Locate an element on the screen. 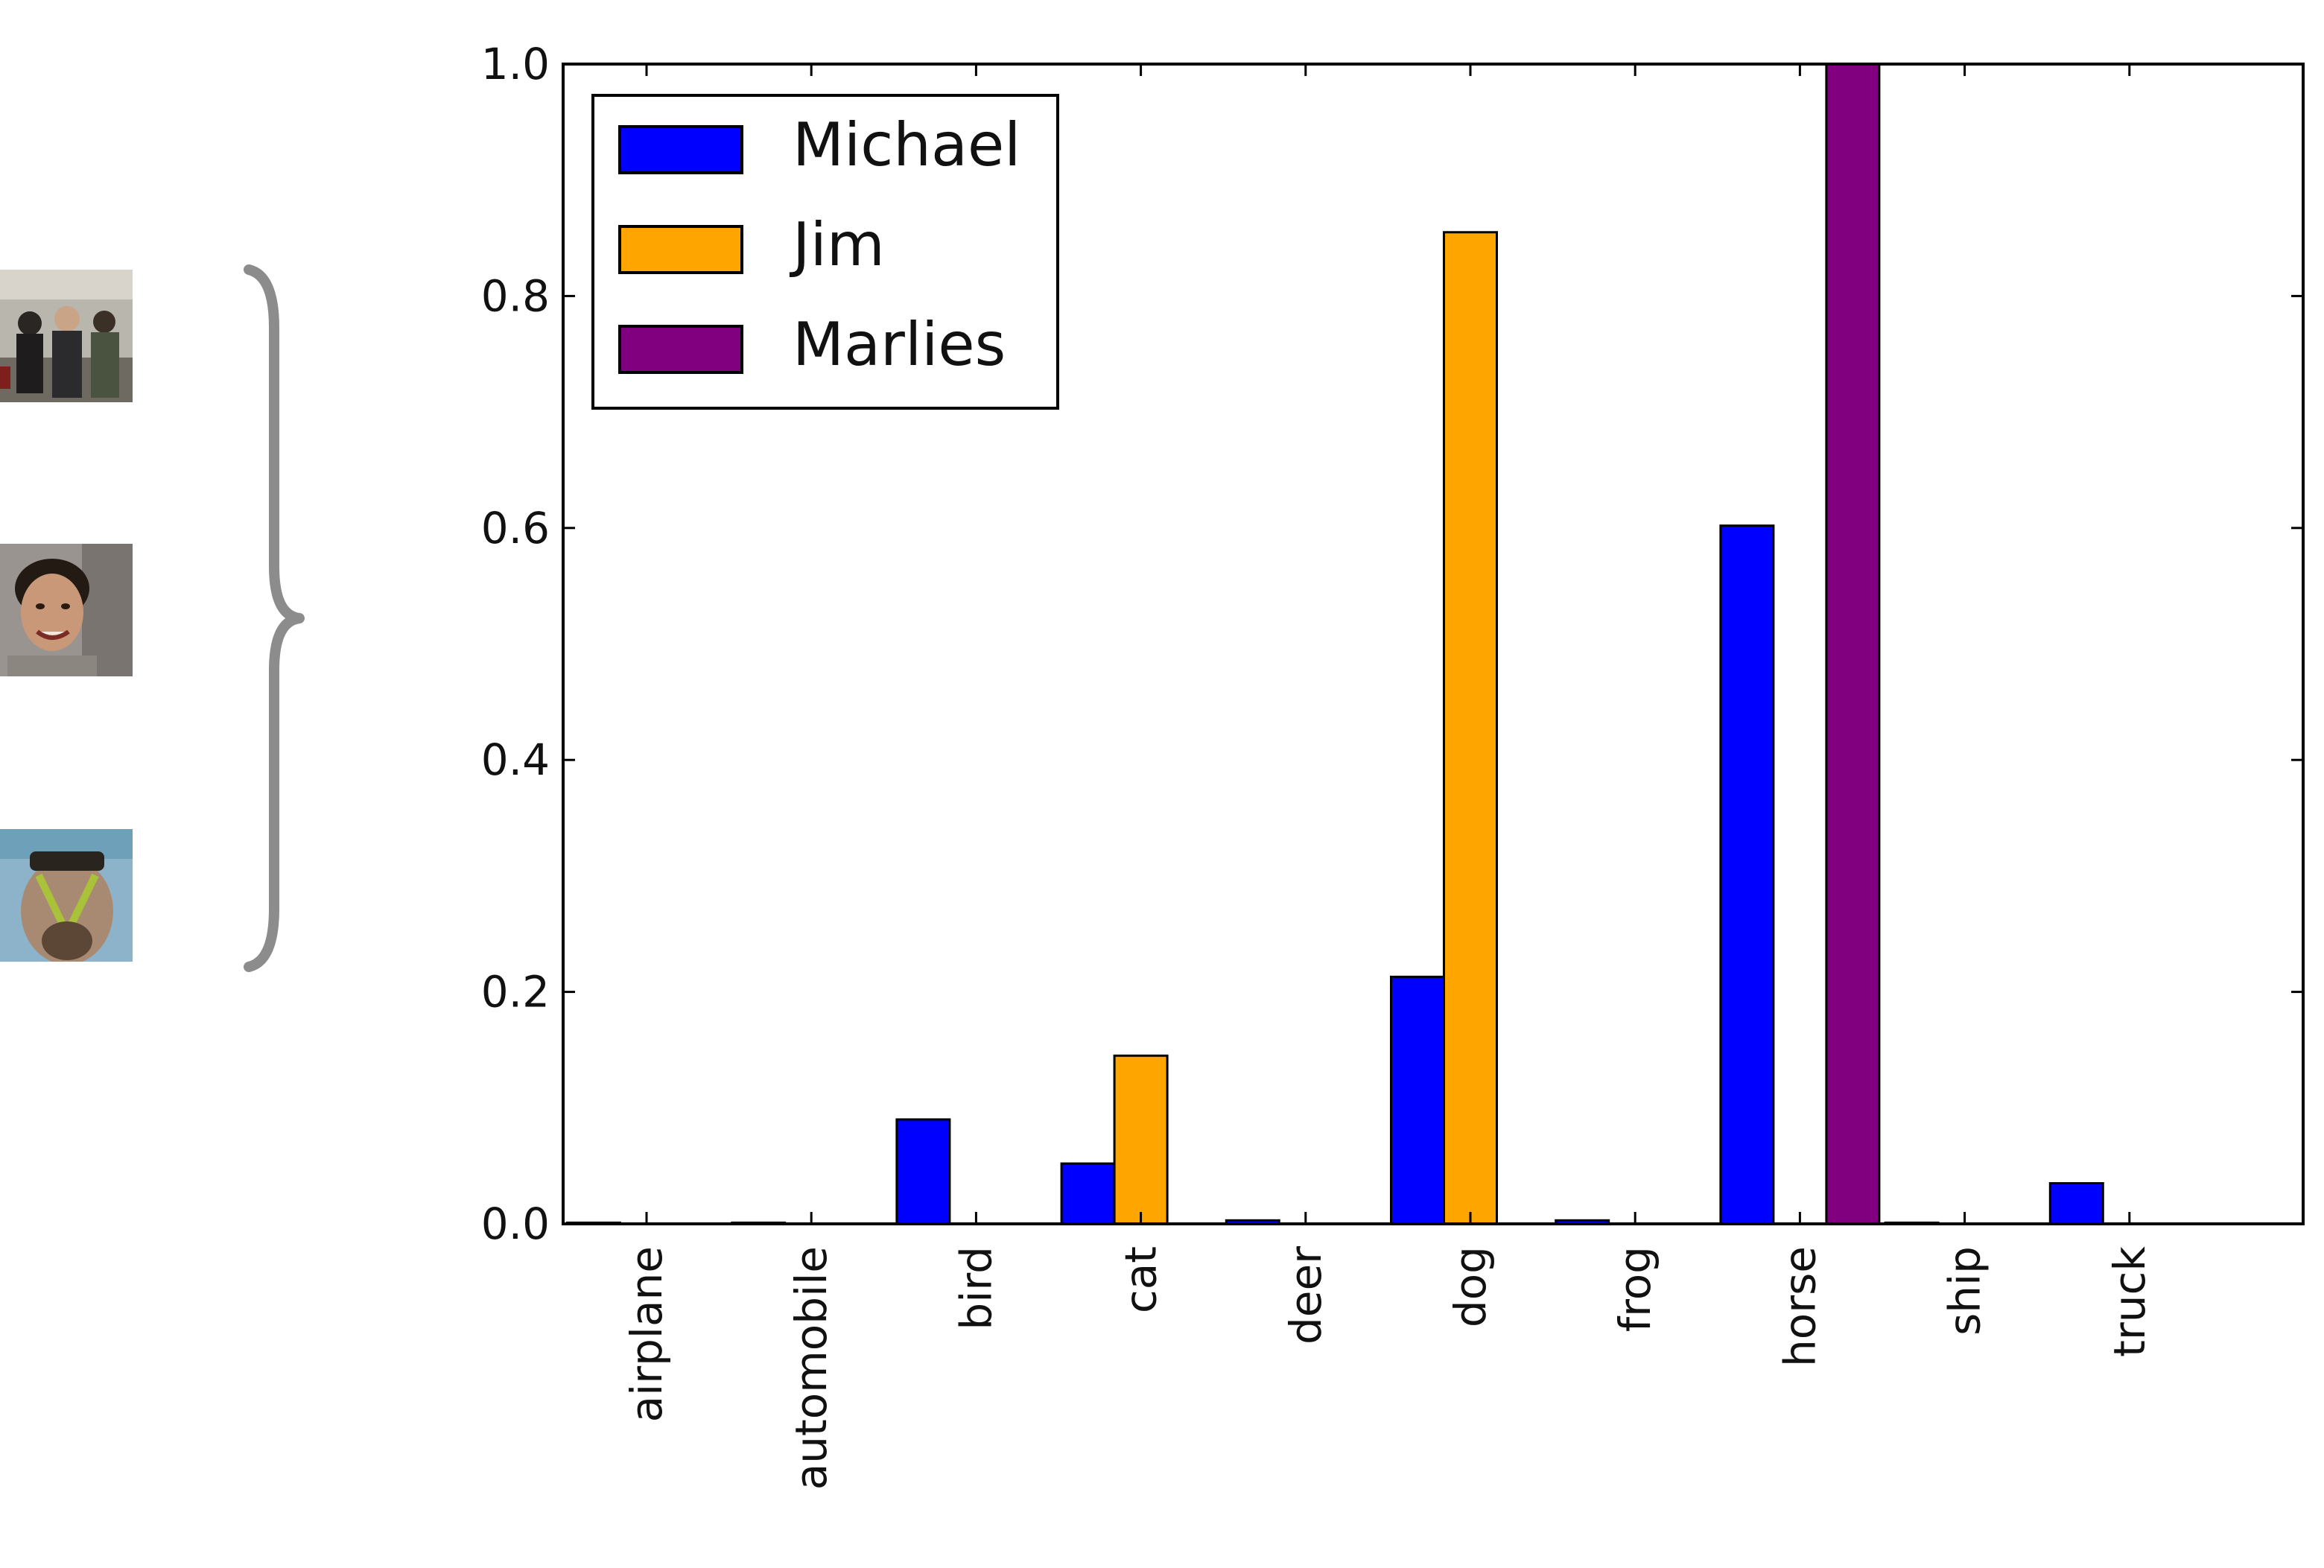 The height and width of the screenshot is (1568, 2324). portrait-photo-icon is located at coordinates (66, 610).